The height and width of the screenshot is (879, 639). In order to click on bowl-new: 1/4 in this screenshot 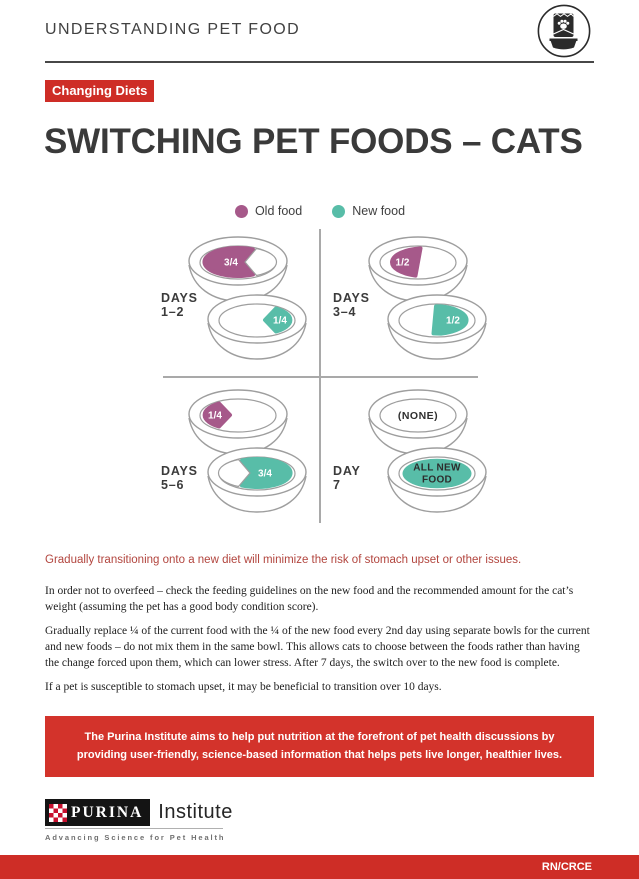, I will do `click(257, 327)`.